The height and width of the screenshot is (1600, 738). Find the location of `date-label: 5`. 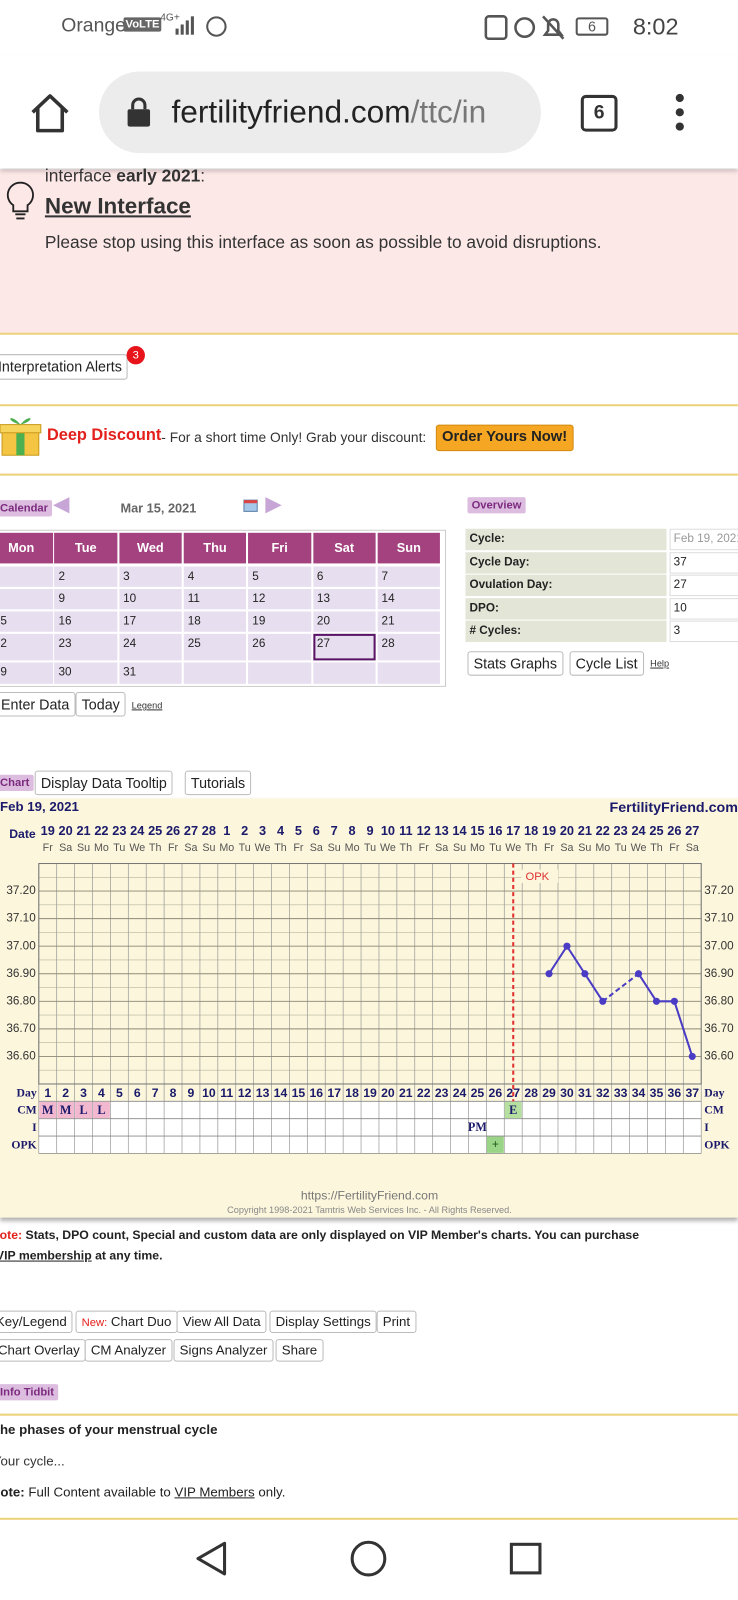

date-label: 5 is located at coordinates (298, 830).